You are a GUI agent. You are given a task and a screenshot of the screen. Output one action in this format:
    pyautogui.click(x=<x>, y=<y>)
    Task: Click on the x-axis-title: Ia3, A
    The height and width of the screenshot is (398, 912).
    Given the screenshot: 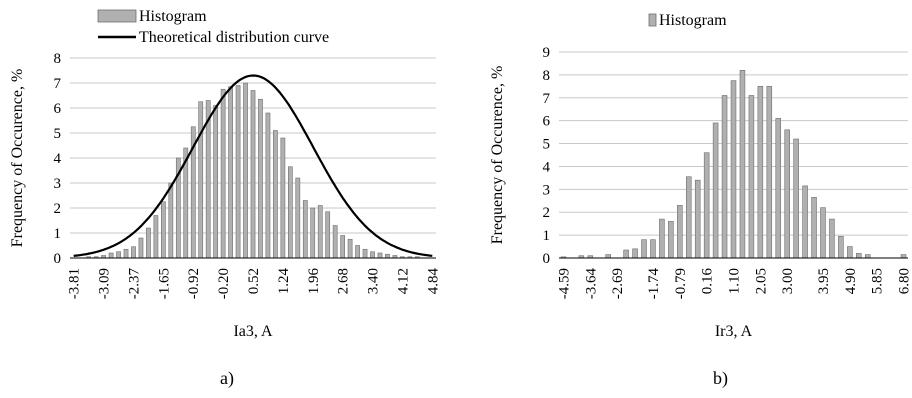 What is the action you would take?
    pyautogui.click(x=253, y=331)
    